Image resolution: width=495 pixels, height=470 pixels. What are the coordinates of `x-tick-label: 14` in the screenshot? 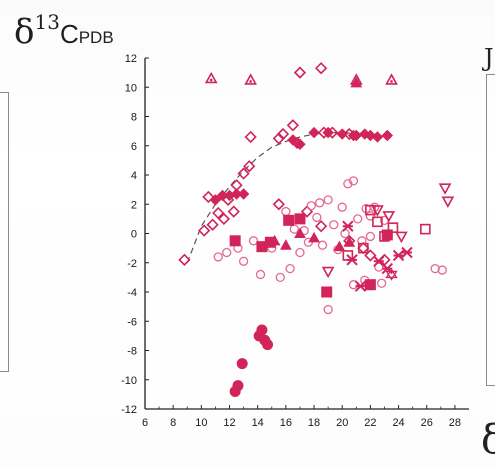 It's located at (258, 423).